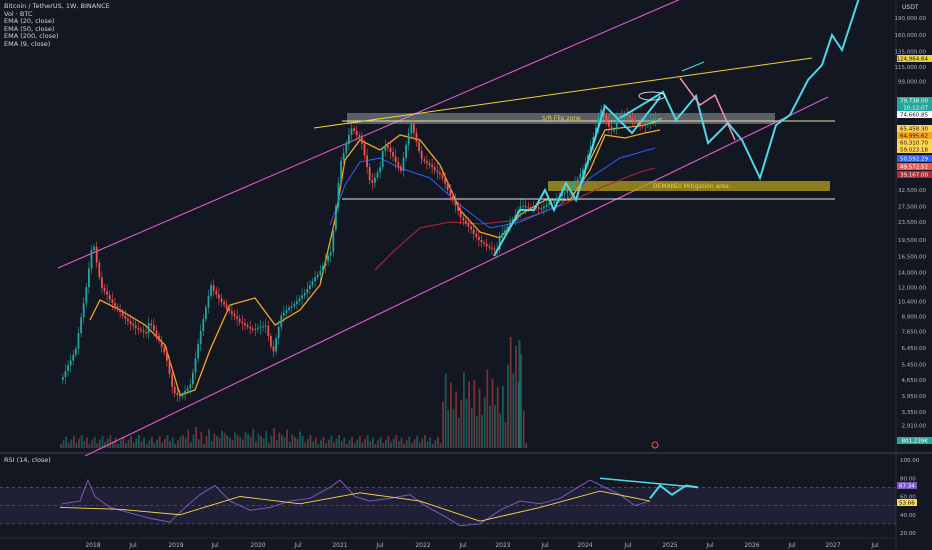  Describe the element at coordinates (709, 545) in the screenshot. I see `time-axis-label: Jul` at that location.